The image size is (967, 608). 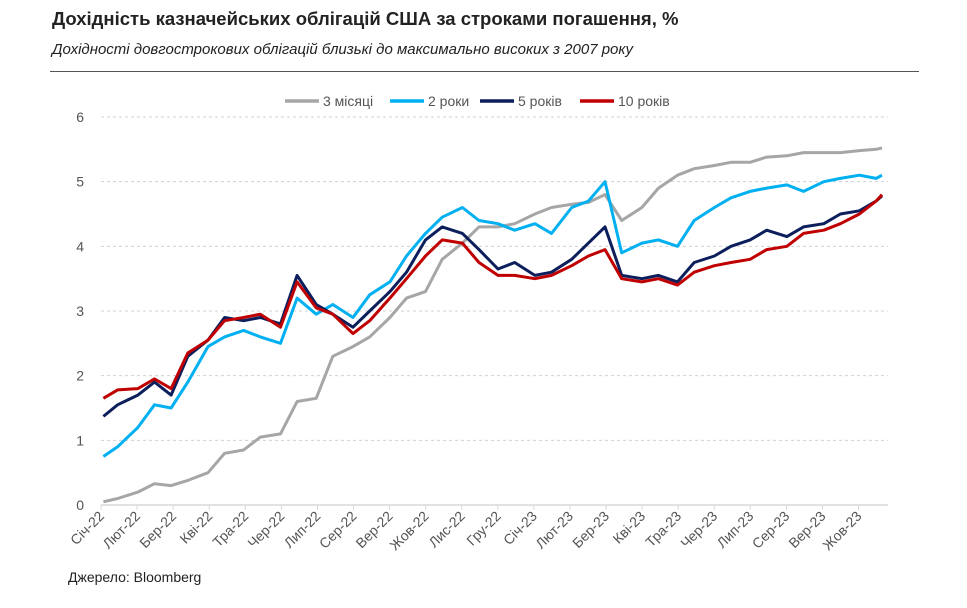 What do you see at coordinates (80, 246) in the screenshot?
I see `y-tick-label: 4` at bounding box center [80, 246].